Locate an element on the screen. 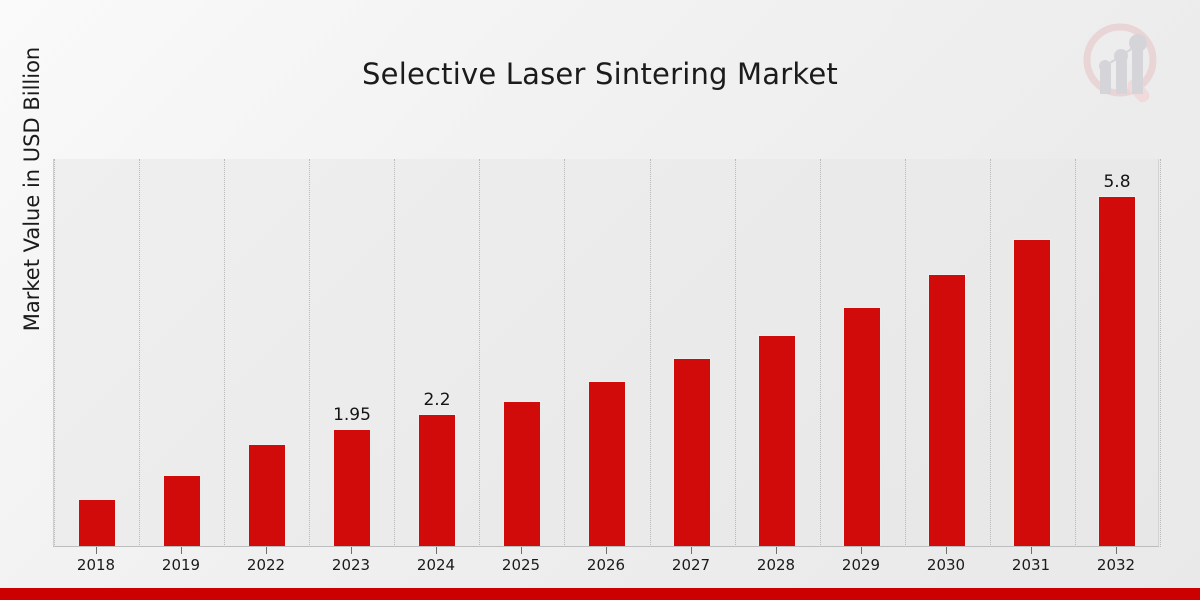 The width and height of the screenshot is (1200, 600). bar-2026 is located at coordinates (607, 464).